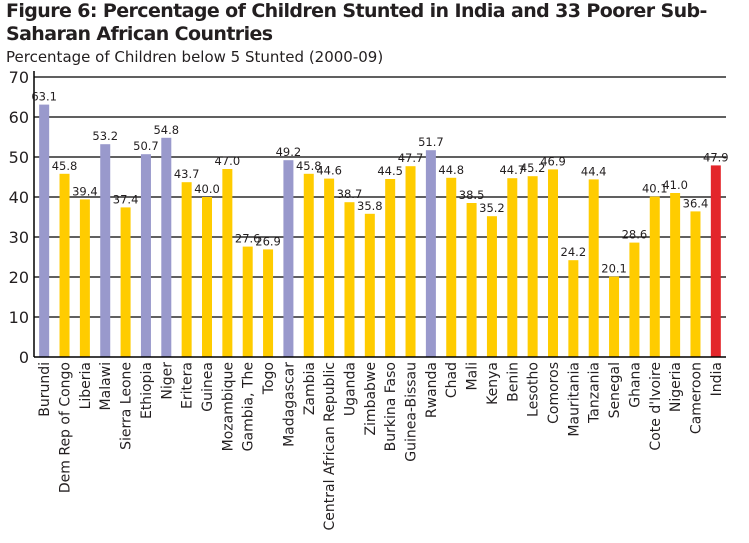 The width and height of the screenshot is (749, 543). I want to click on x-tick-label: Cote d'Ivoire, so click(656, 406).